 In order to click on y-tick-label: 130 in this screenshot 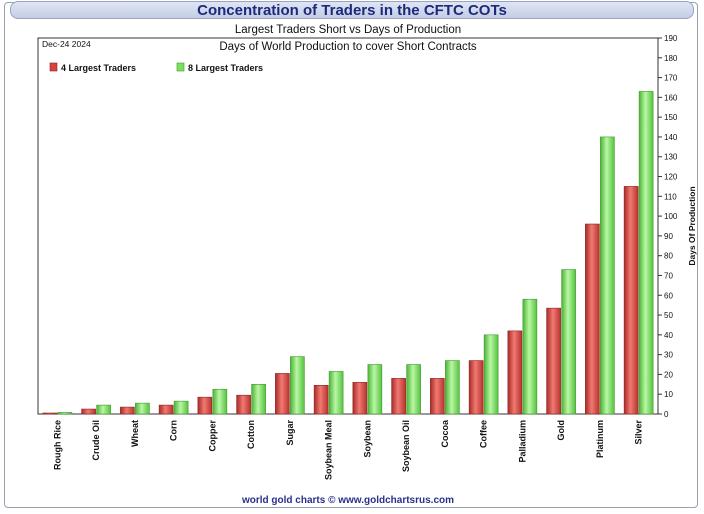, I will do `click(671, 157)`.